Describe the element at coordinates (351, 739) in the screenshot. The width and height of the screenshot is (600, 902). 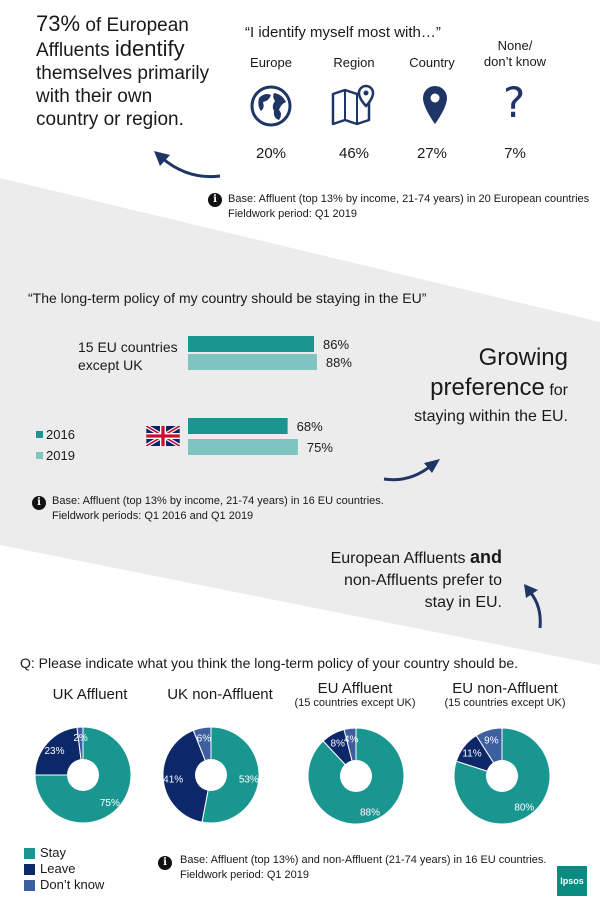
I see `donut-eu-affluent-dontknow-label: 4%` at that location.